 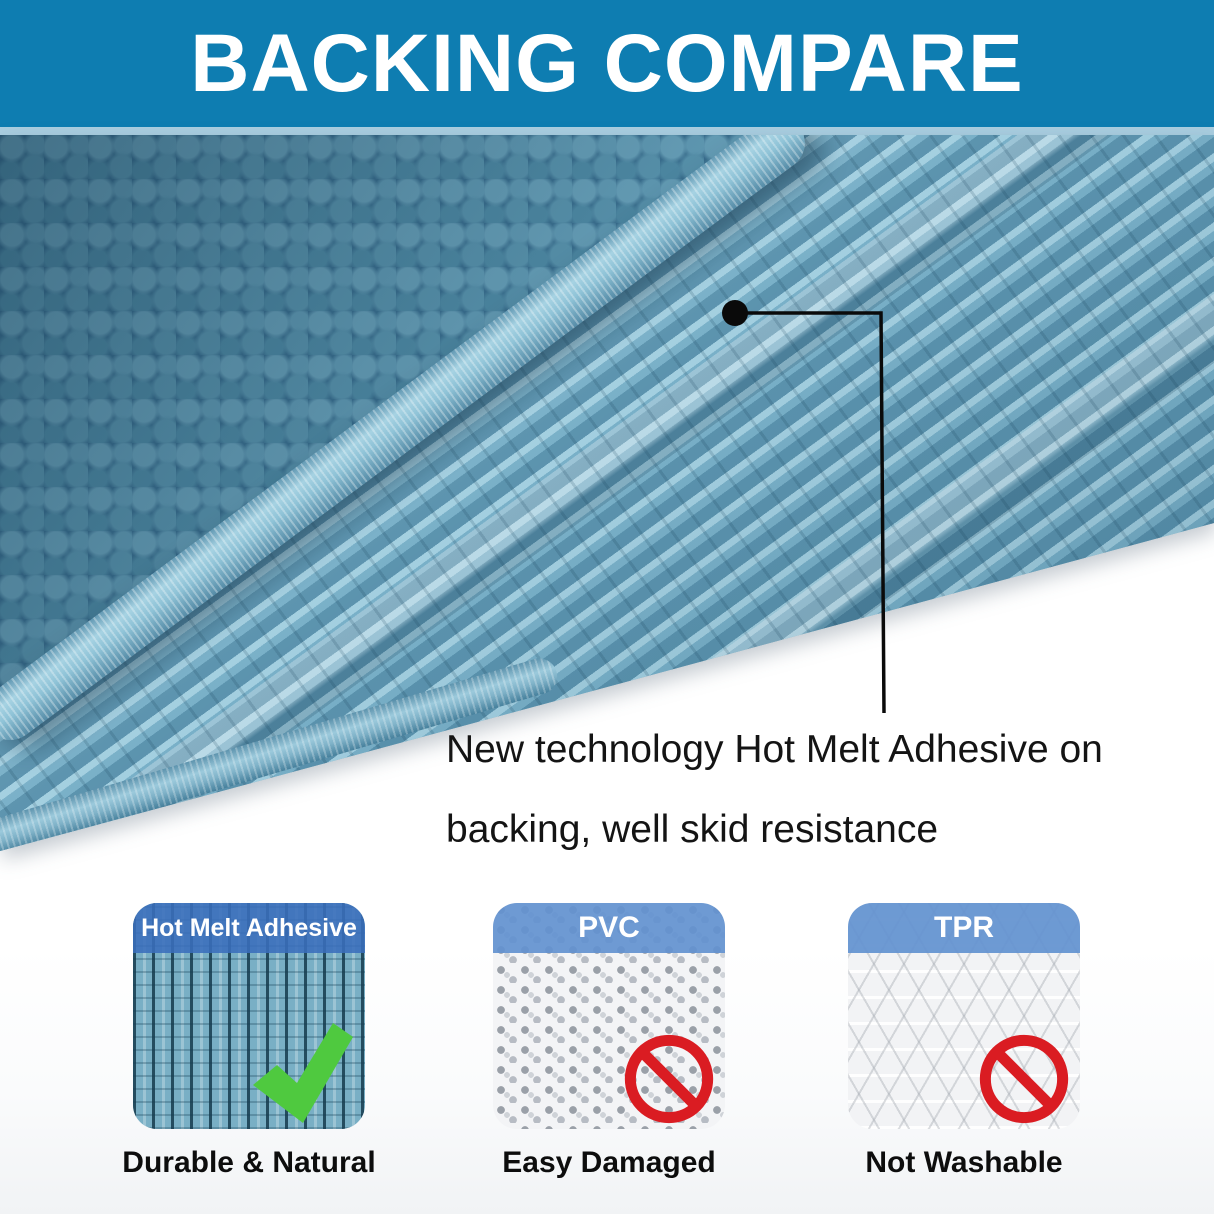 I want to click on check-icon, so click(x=303, y=1073).